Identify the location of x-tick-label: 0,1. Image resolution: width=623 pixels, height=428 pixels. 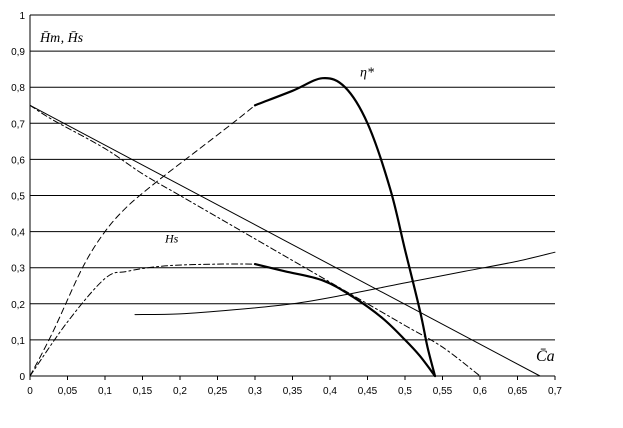
(105, 391).